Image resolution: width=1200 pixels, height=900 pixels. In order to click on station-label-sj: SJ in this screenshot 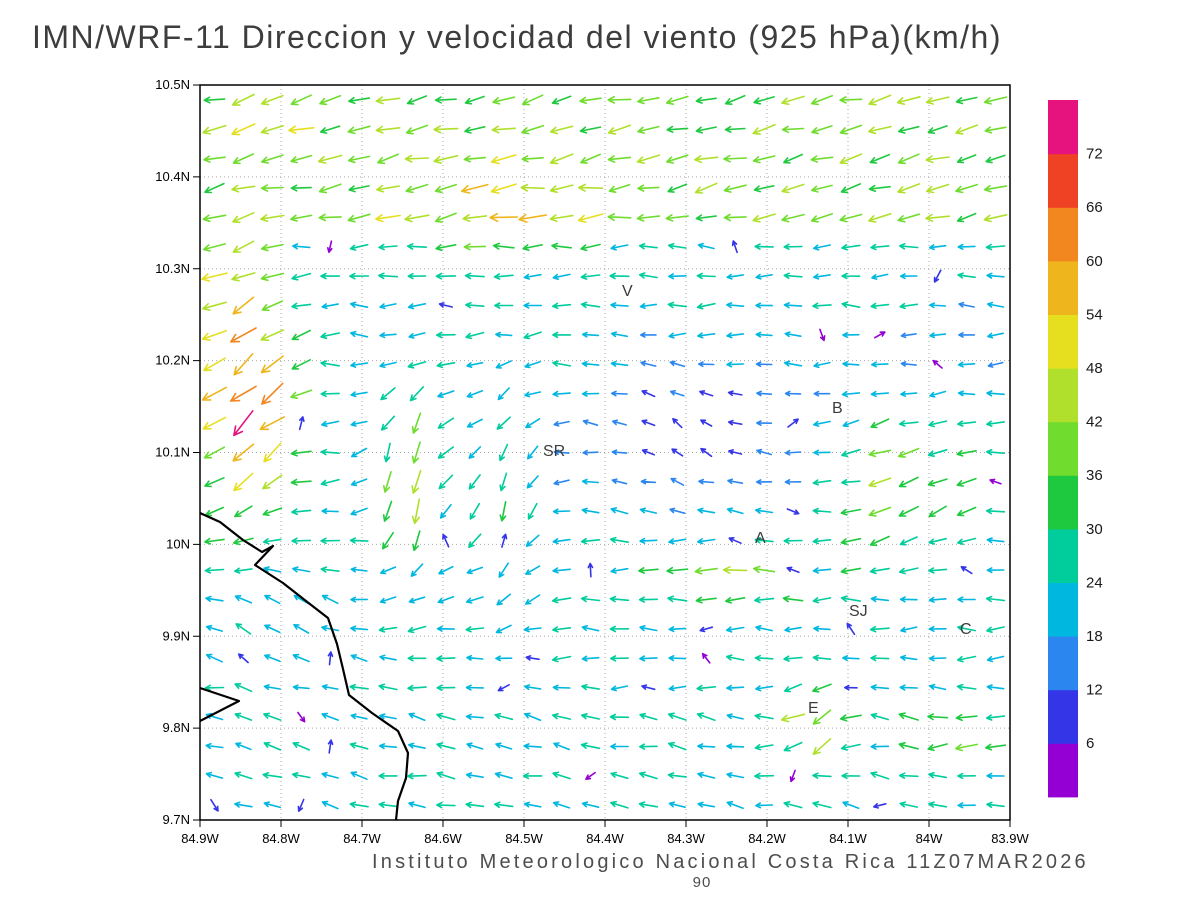, I will do `click(858, 611)`.